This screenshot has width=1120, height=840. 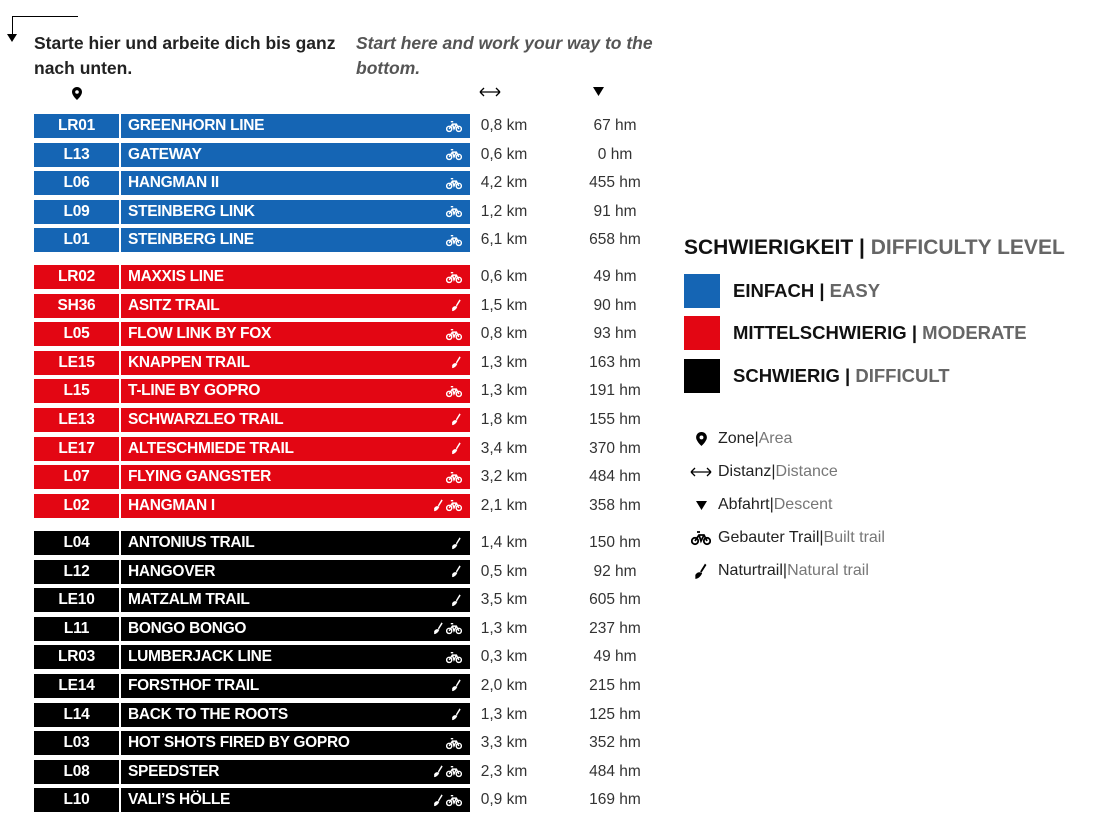 I want to click on trail-name-cell: HANGMAN I, so click(x=295, y=505).